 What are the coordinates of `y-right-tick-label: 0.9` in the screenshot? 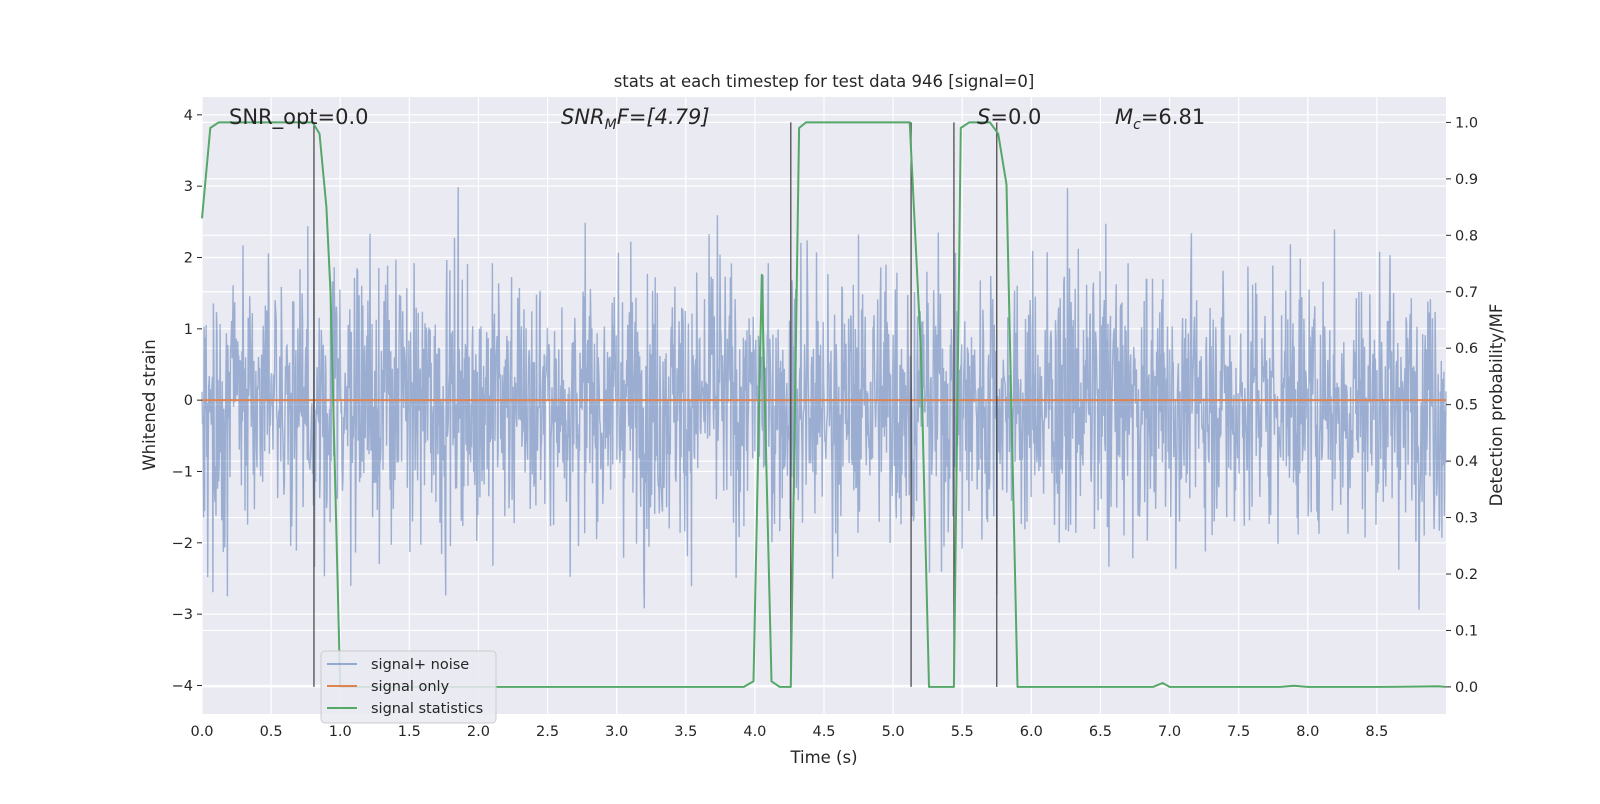 It's located at (1466, 180).